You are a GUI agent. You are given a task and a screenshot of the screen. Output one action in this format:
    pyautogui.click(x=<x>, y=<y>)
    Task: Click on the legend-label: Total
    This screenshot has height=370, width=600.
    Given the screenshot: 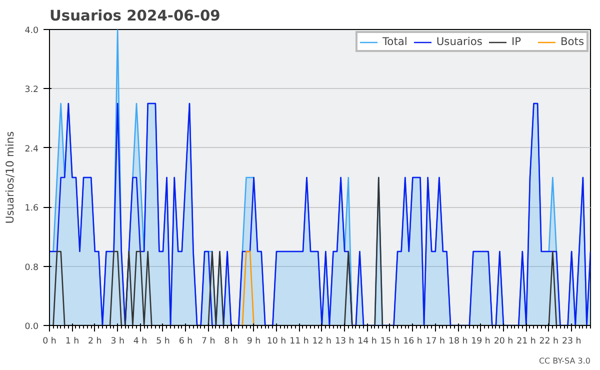 What is the action you would take?
    pyautogui.click(x=395, y=41)
    